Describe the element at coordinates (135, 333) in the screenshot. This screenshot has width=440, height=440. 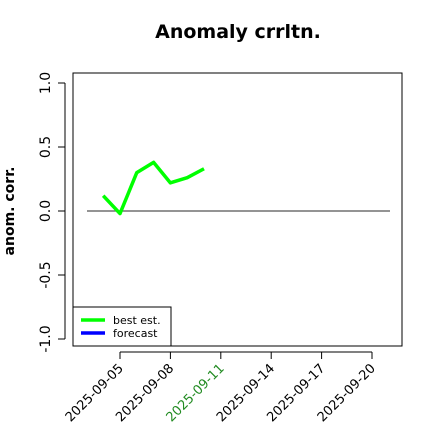
I see `legend-label: forecast` at that location.